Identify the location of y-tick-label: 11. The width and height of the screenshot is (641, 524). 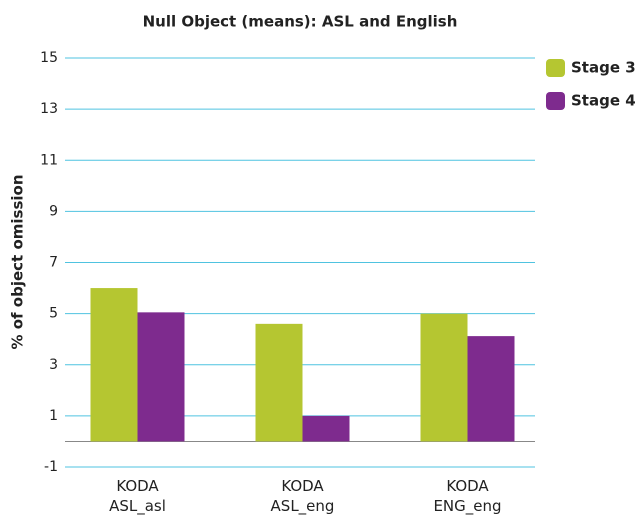
(49, 160).